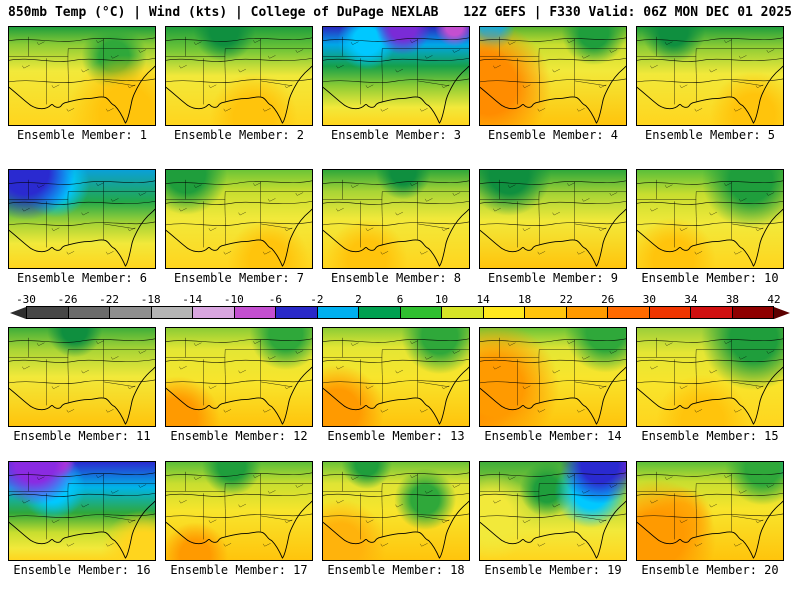 The width and height of the screenshot is (800, 600). I want to click on colorbar-tick: 14, so click(483, 299).